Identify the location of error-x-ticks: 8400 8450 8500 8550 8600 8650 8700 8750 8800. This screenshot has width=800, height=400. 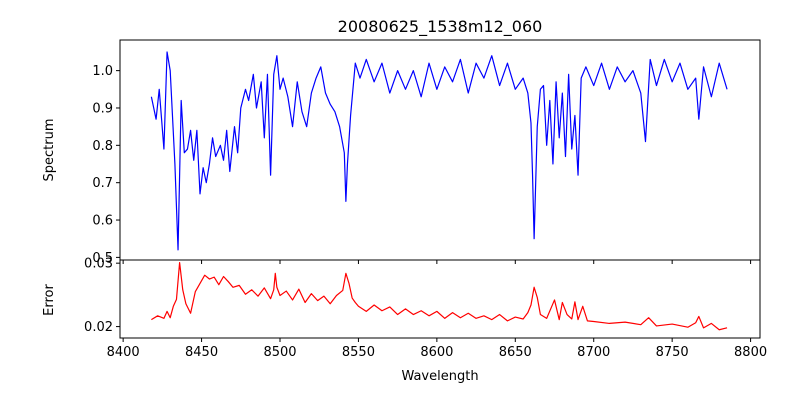
(437, 349).